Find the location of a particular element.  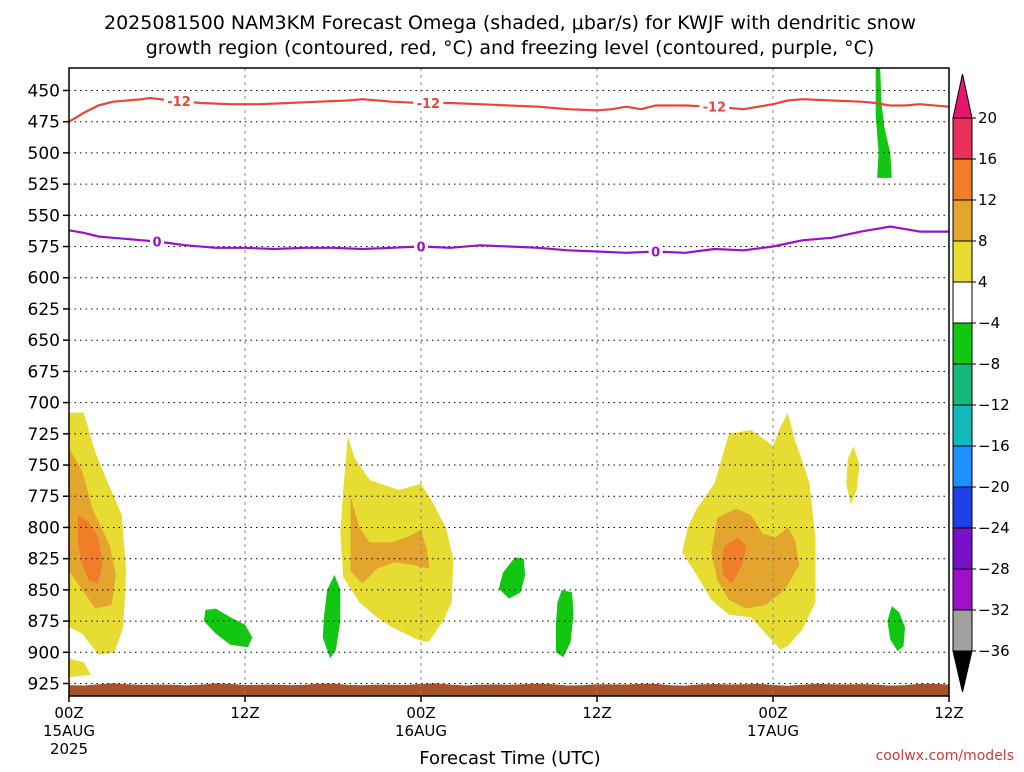

y-tick-label-800: 800 is located at coordinates (44, 529).